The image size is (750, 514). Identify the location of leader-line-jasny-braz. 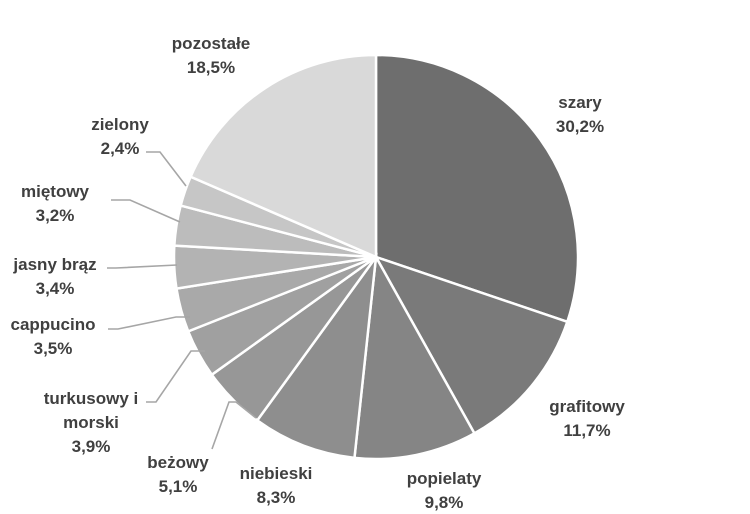
(142, 266).